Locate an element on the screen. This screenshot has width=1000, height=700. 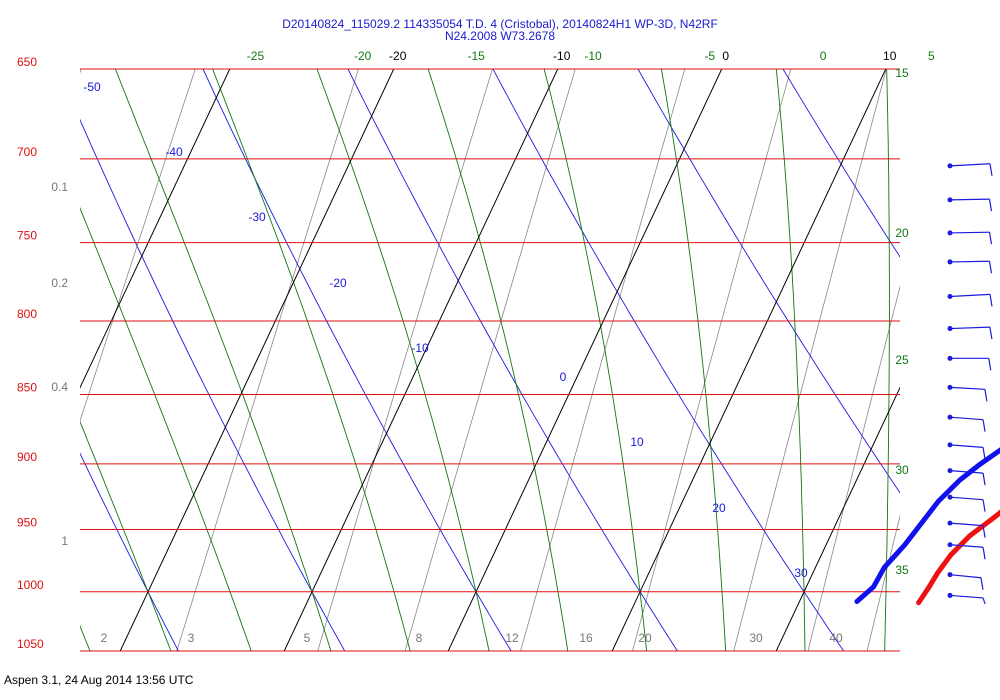
dry-adiabat-label: -40 is located at coordinates (174, 152).